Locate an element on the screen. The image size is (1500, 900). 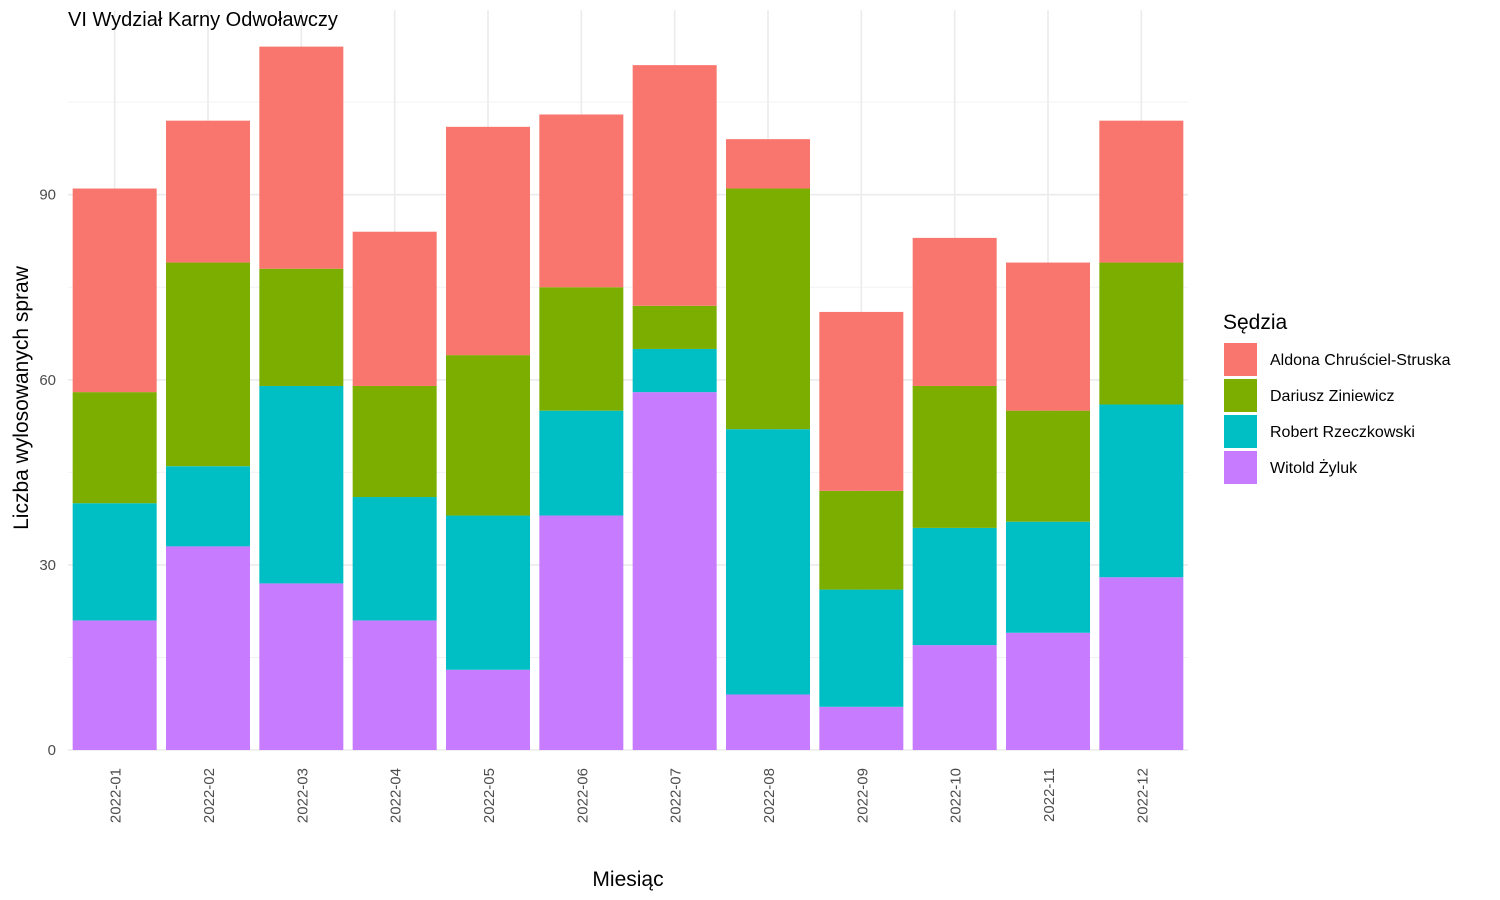
y-axis-title: Liczba wylosowanych spraw is located at coordinates (21, 397).